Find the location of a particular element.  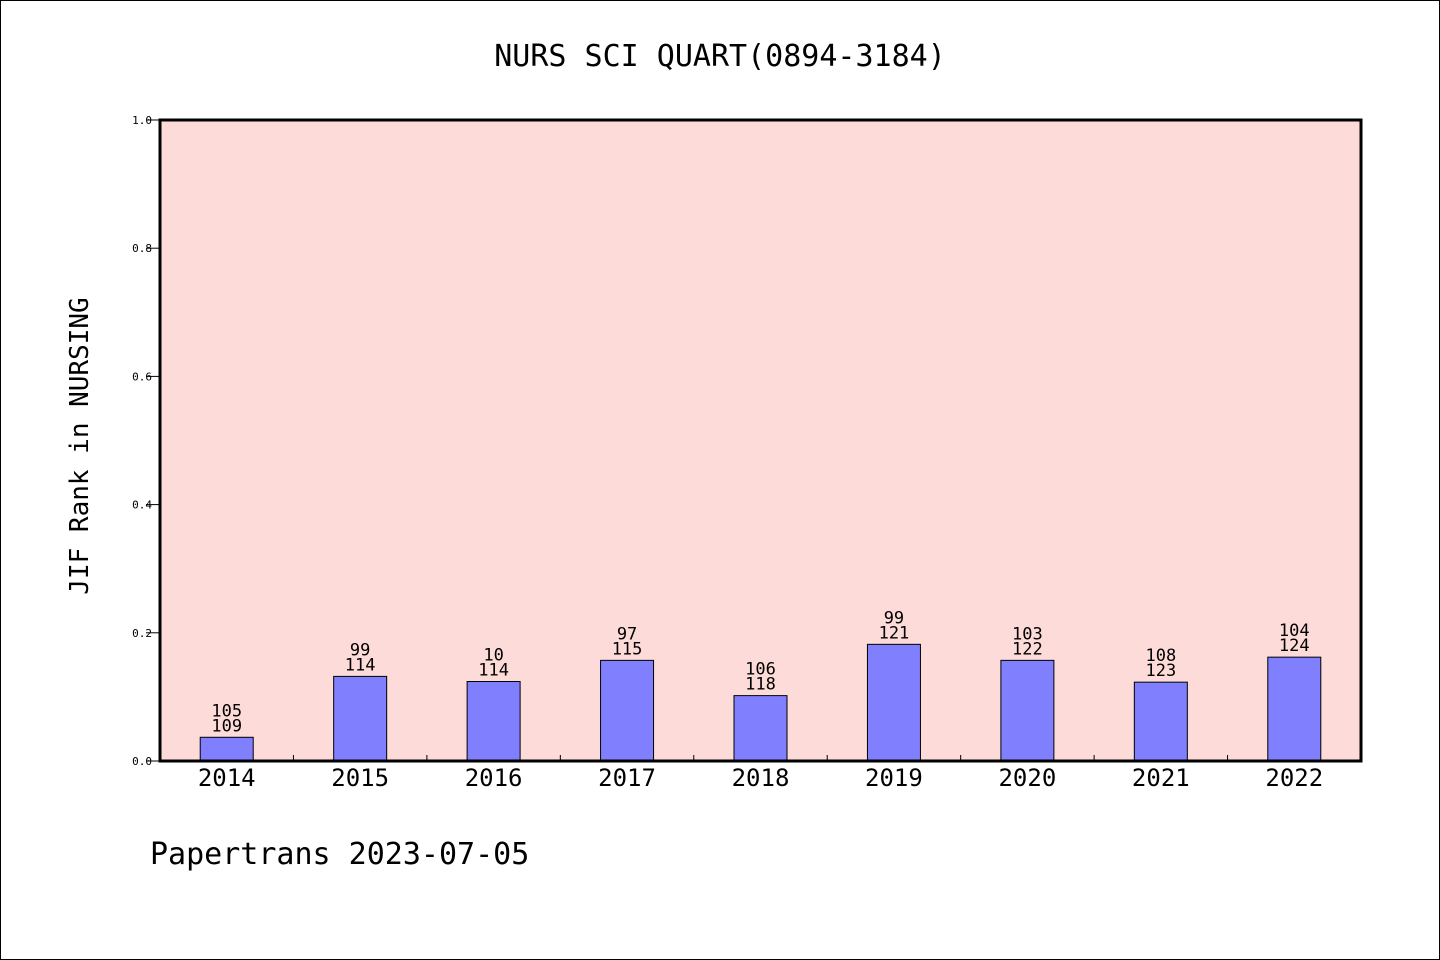

bar-2018 is located at coordinates (760, 728).